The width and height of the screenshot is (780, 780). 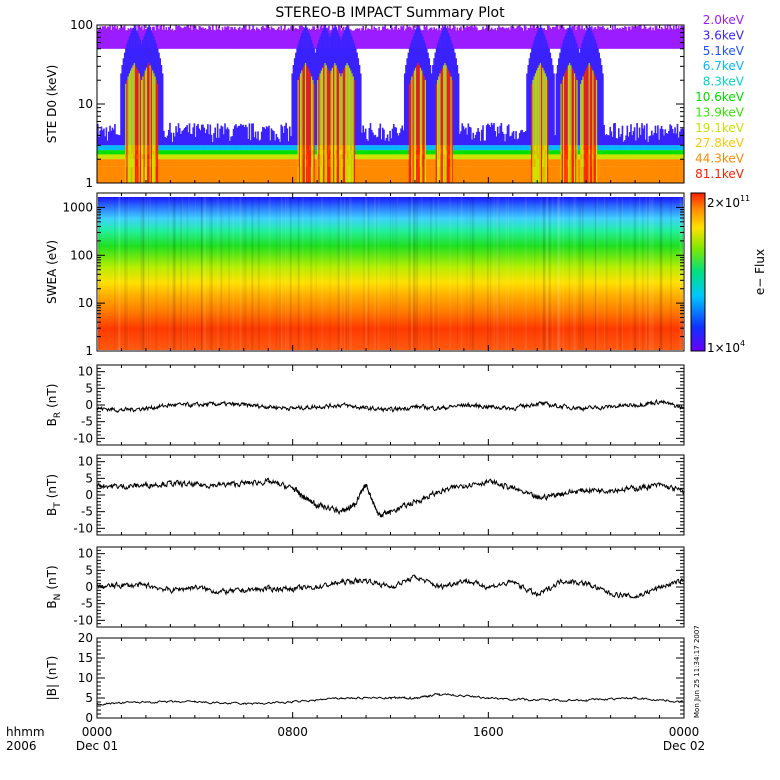 What do you see at coordinates (745, 198) in the screenshot?
I see `colorbar-max-exponent: 11` at bounding box center [745, 198].